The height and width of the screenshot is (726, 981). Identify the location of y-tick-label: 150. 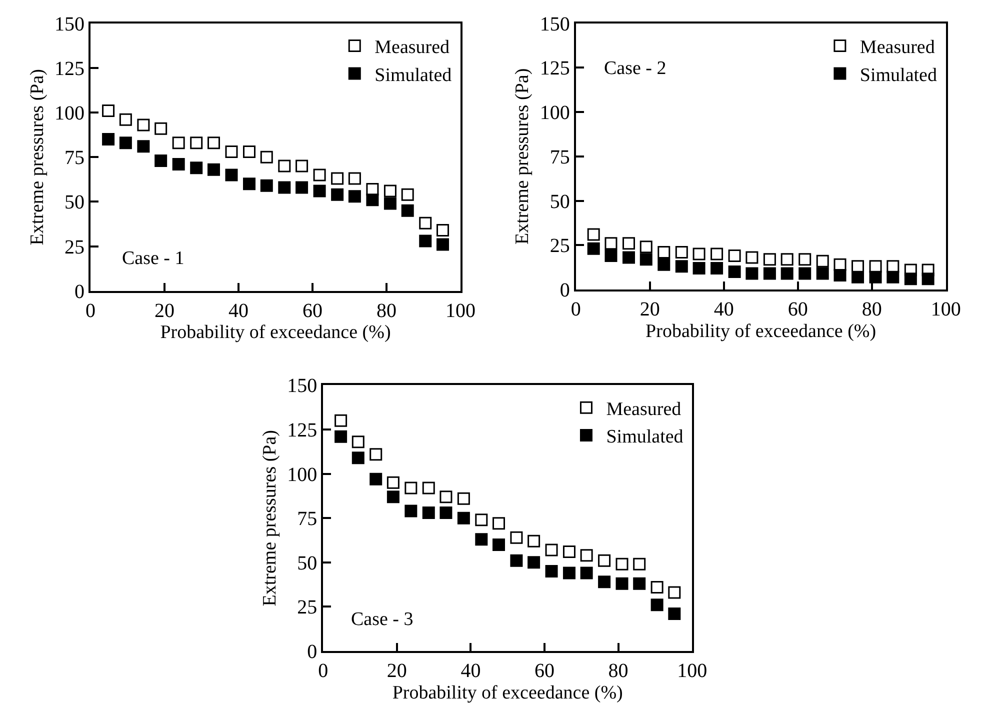
(302, 386).